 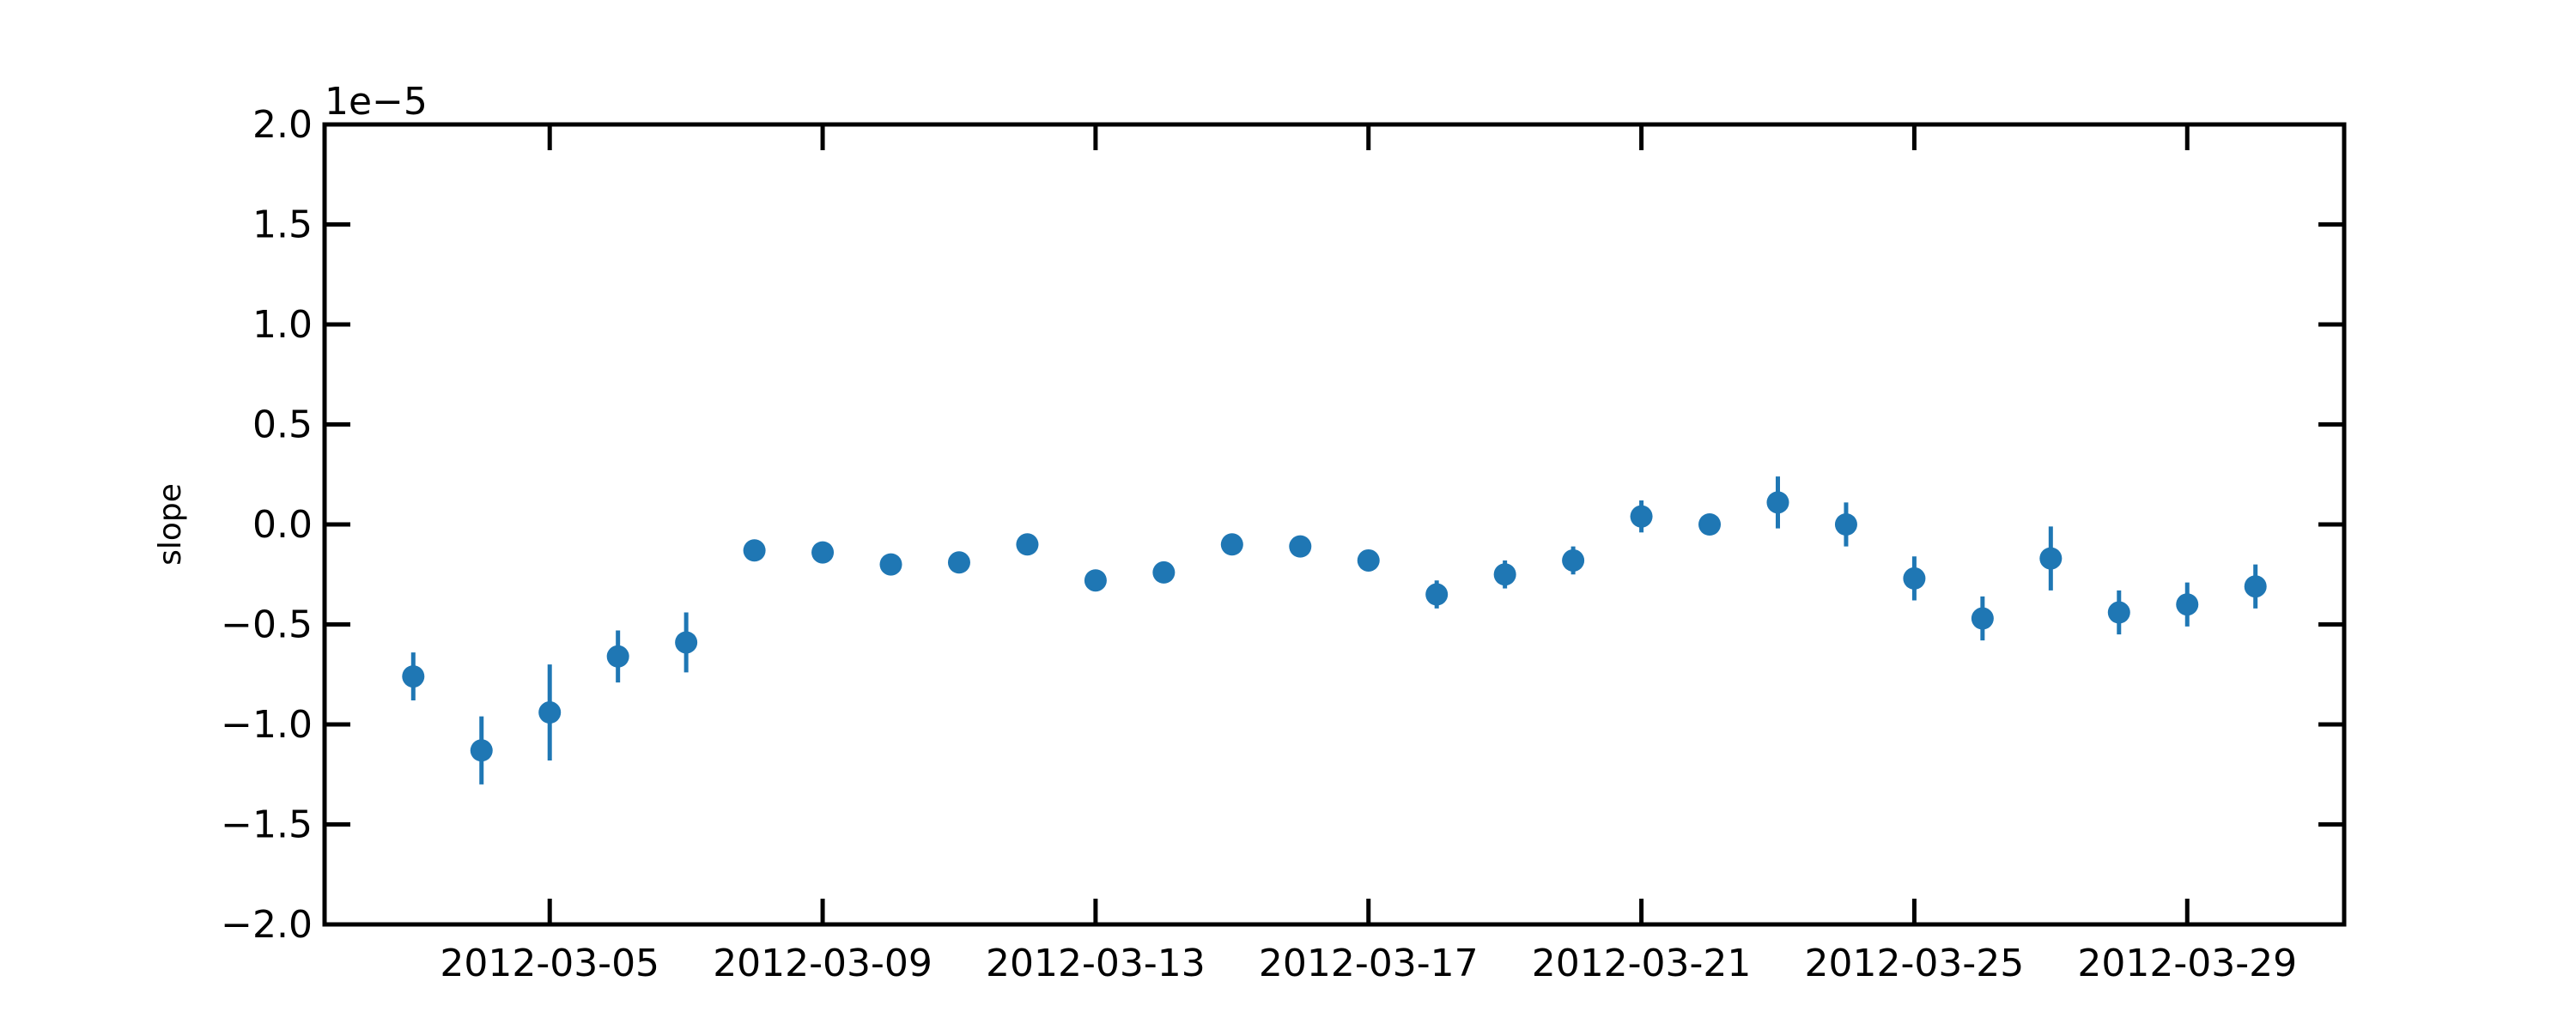 What do you see at coordinates (550, 963) in the screenshot?
I see `x-tick-label: 2012-03-05` at bounding box center [550, 963].